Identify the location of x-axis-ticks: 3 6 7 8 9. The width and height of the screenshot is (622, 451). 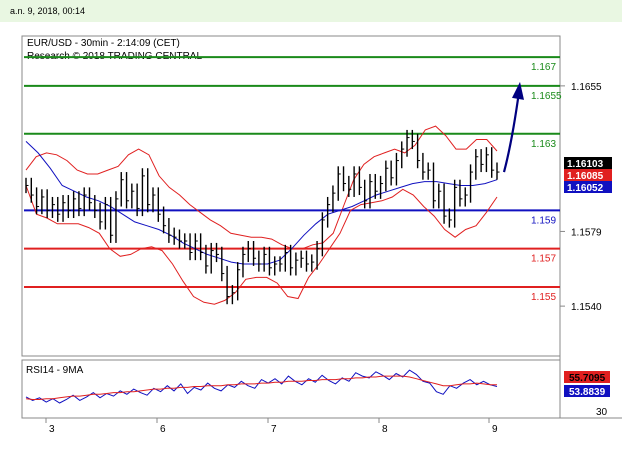
(271, 426).